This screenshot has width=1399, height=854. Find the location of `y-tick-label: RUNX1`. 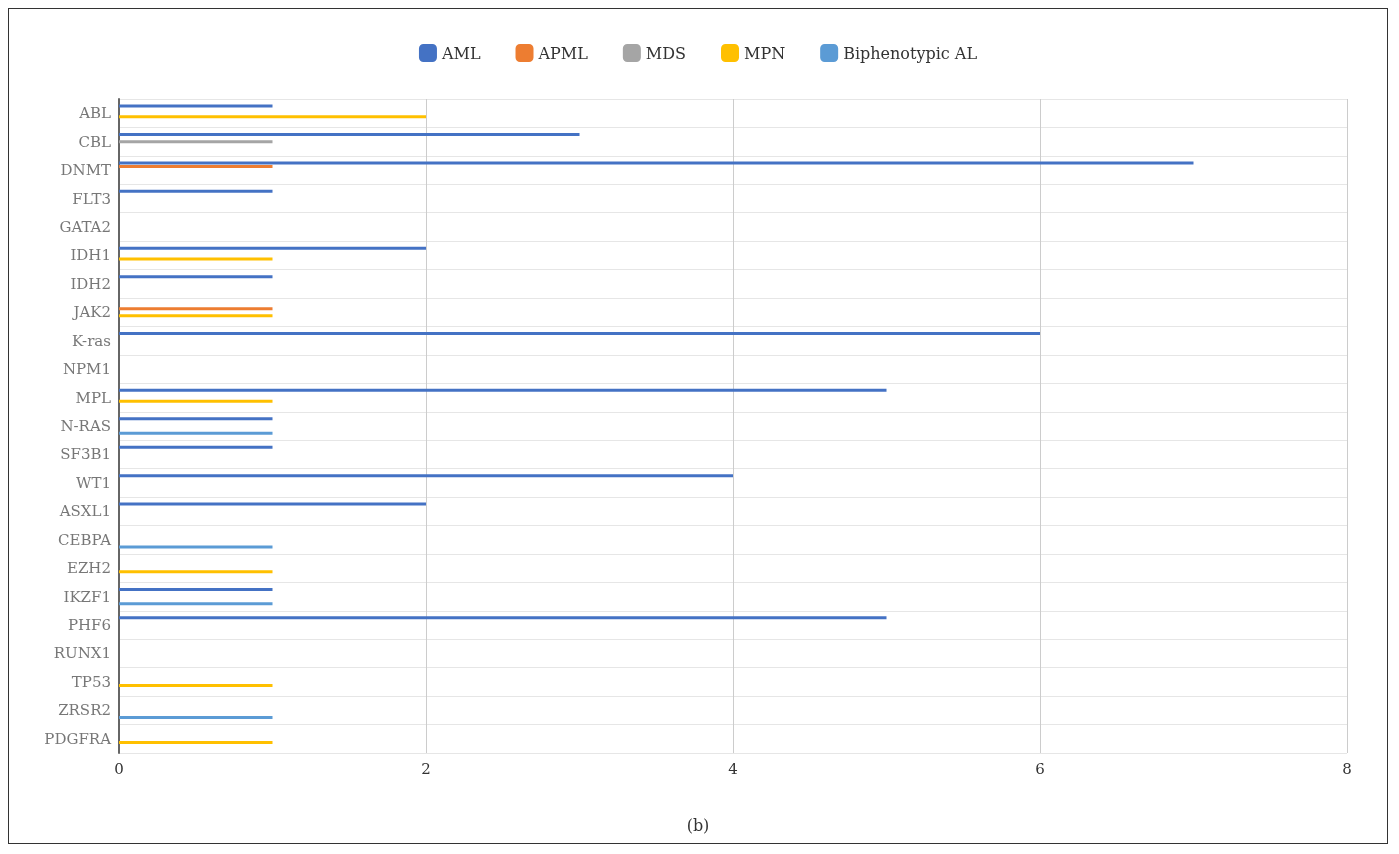

y-tick-label: RUNX1 is located at coordinates (82, 653).